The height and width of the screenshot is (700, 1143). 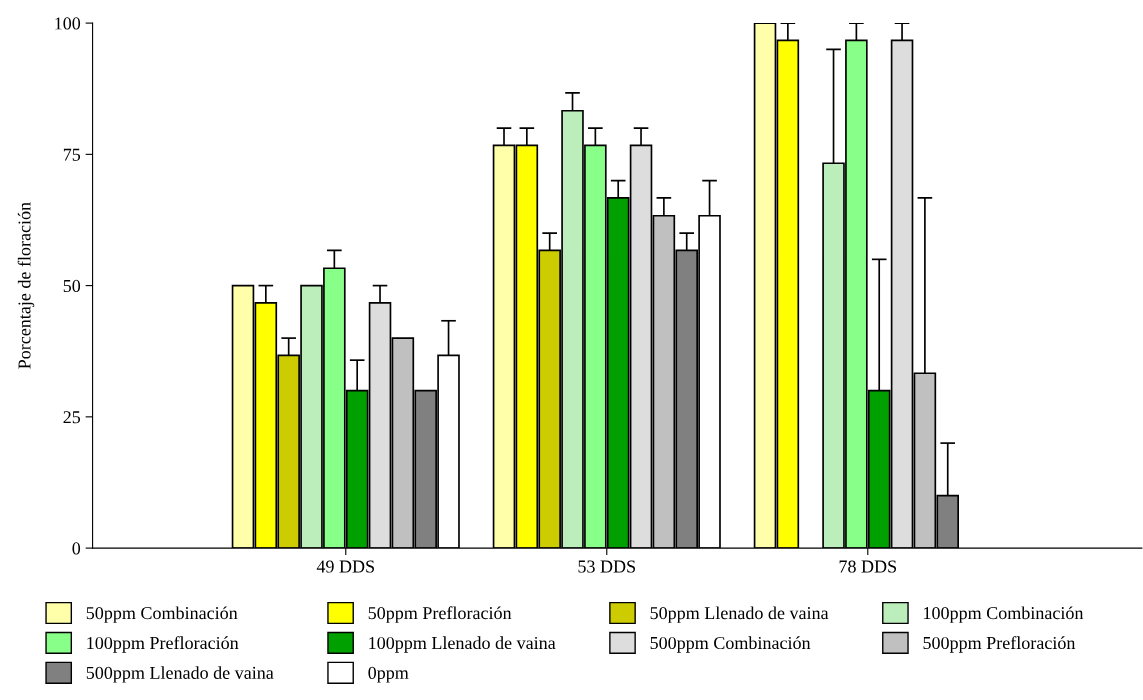 What do you see at coordinates (462, 644) in the screenshot?
I see `legend-label: 100ppm Llenado de vaina` at bounding box center [462, 644].